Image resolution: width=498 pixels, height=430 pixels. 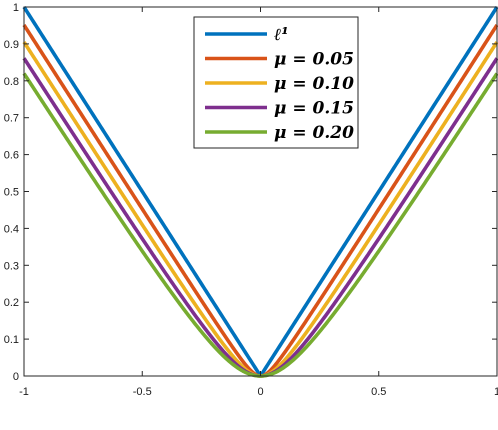 I want to click on y-tick-label: 0.8, so click(x=11, y=82).